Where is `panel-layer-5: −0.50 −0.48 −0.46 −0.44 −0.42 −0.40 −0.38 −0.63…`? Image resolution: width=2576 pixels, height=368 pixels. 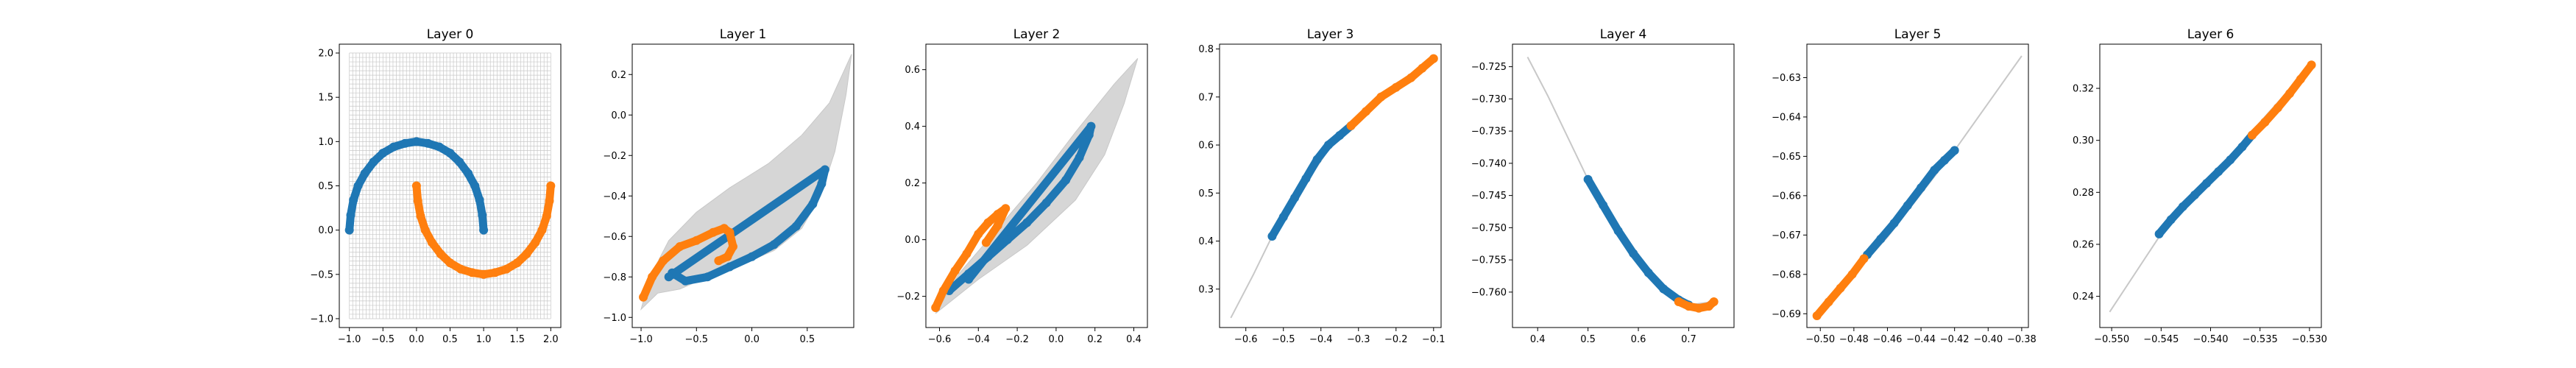
panel-layer-5: −0.50 −0.48 −0.46 −0.44 −0.42 −0.40 −0.38 −0.63… is located at coordinates (1904, 186).